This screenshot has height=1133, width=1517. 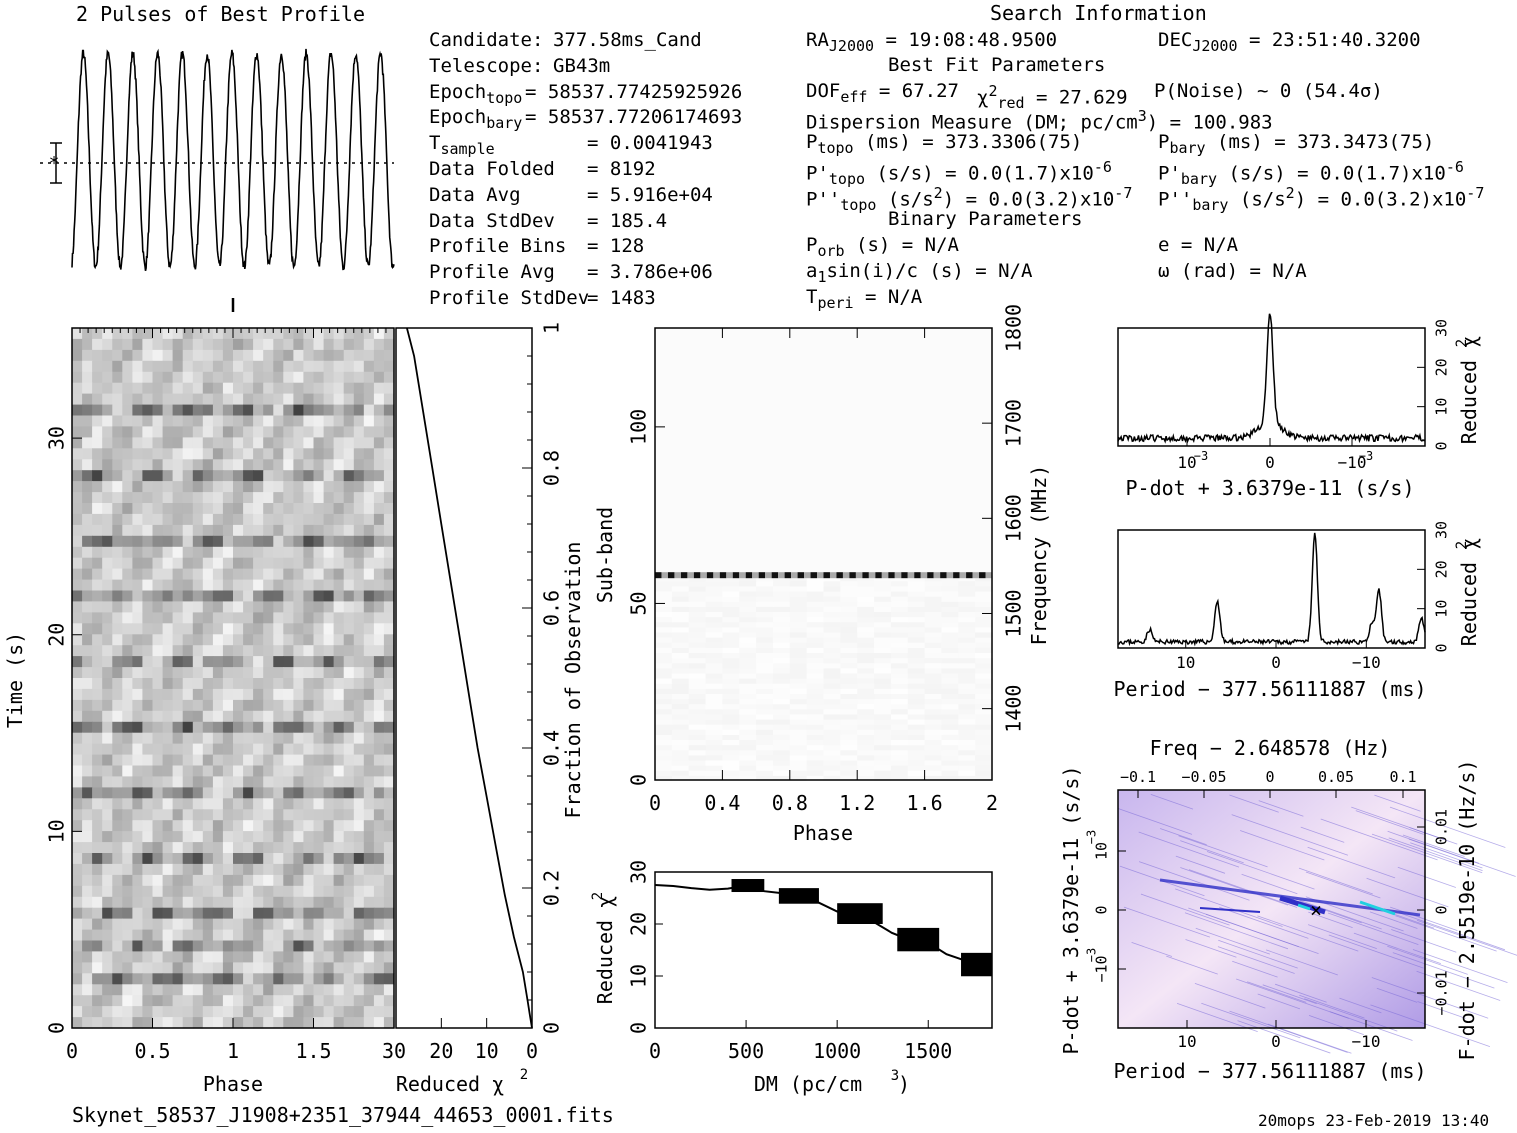 I want to click on y-tick-label: 30, so click(x=639, y=872).